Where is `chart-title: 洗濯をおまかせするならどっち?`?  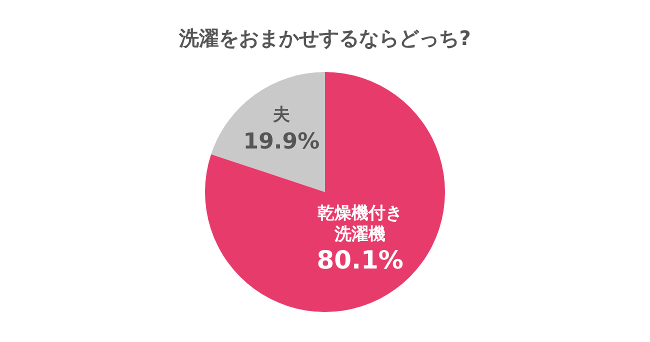
chart-title: 洗濯をおまかせするならどっち? is located at coordinates (324, 38).